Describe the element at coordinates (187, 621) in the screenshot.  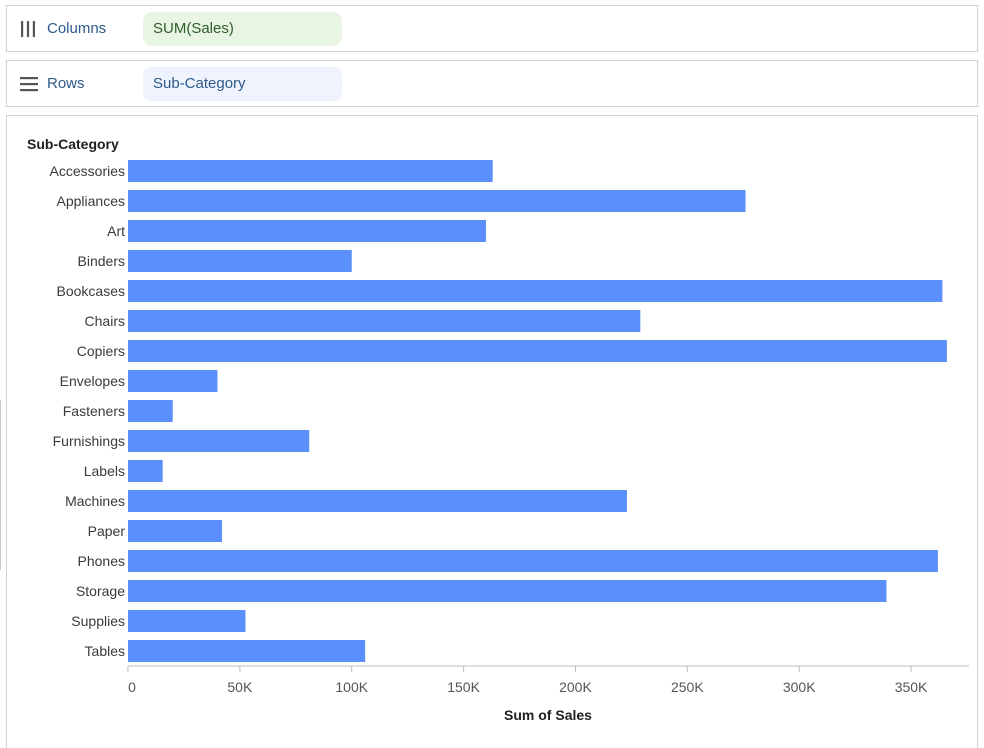
I see `bar-supplies` at that location.